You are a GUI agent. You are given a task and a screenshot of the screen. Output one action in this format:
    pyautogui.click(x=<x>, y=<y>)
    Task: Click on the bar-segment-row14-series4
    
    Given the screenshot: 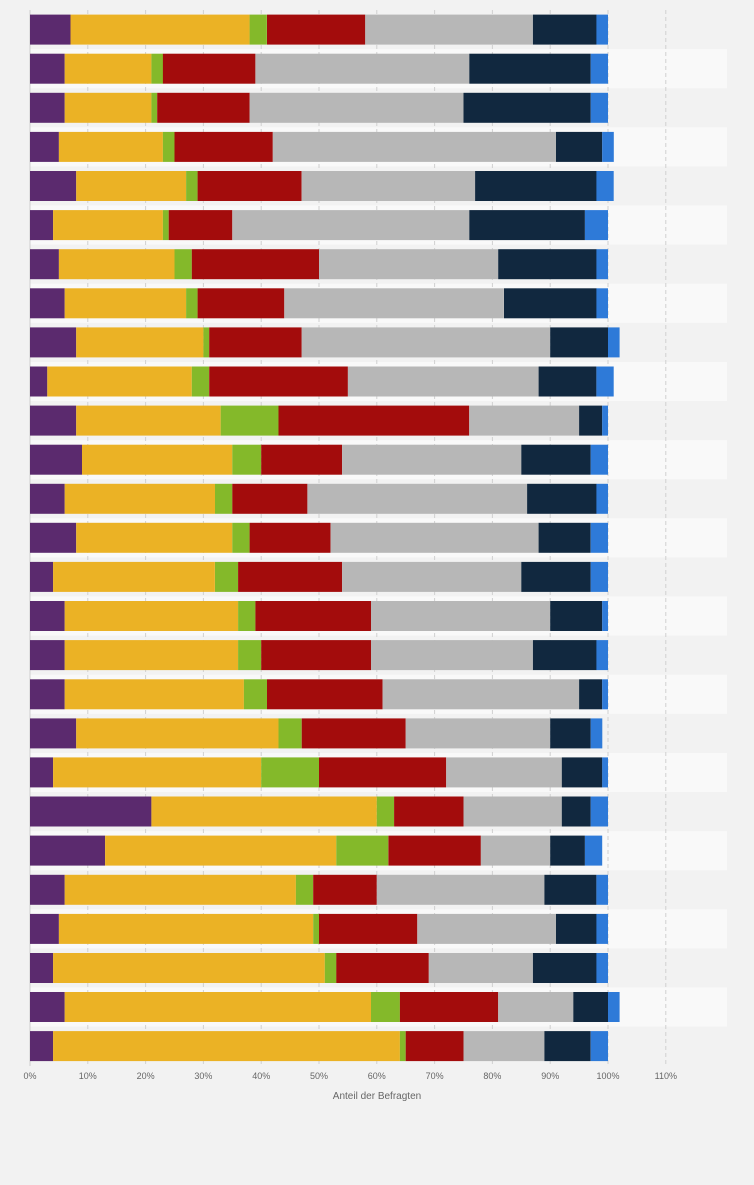 What is the action you would take?
    pyautogui.click(x=290, y=537)
    